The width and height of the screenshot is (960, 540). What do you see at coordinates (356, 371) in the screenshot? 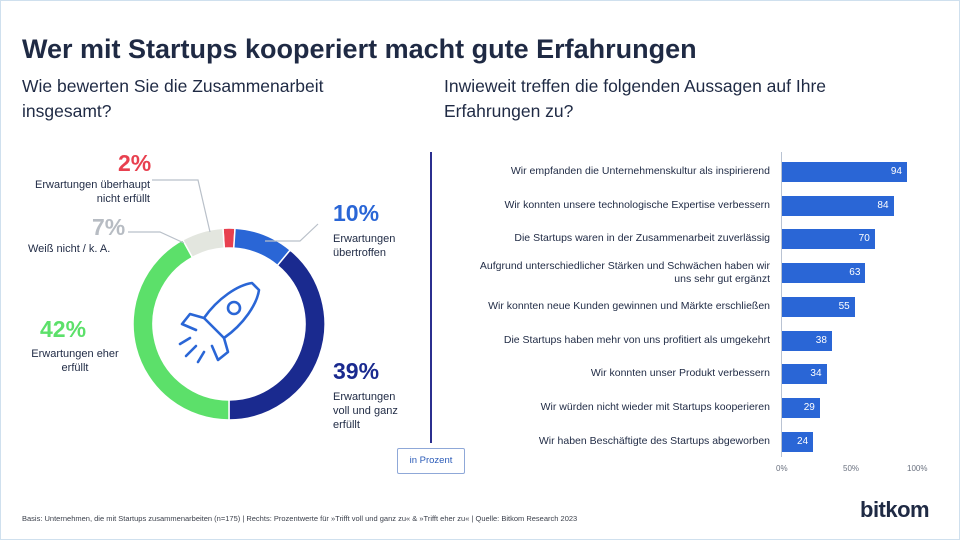
I see `slice-pct-darkblue: 39%` at bounding box center [356, 371].